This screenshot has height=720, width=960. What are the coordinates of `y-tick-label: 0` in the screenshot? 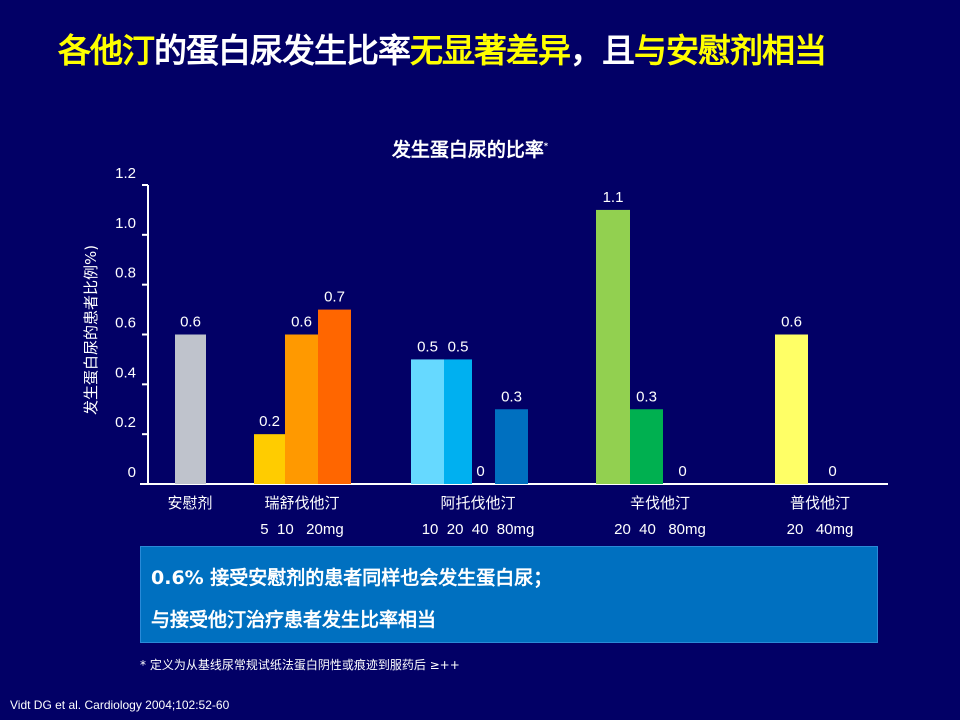 It's located at (132, 472).